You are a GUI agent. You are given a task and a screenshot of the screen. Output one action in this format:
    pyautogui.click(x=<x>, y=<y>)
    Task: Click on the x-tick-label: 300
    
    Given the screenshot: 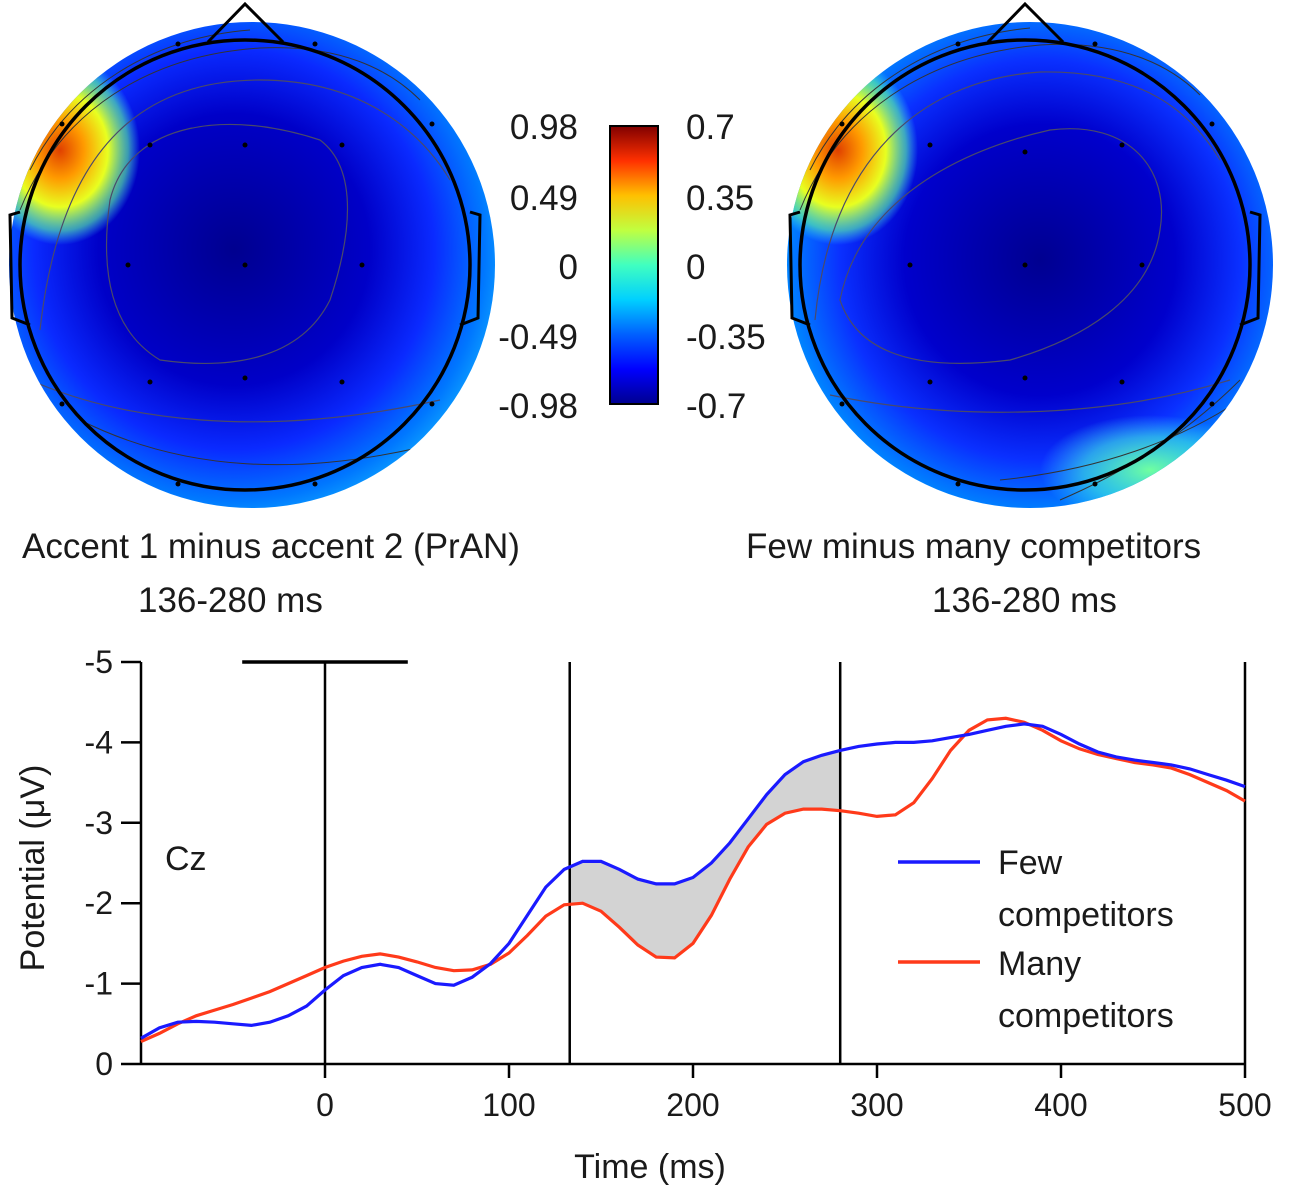 What is the action you would take?
    pyautogui.click(x=876, y=1105)
    